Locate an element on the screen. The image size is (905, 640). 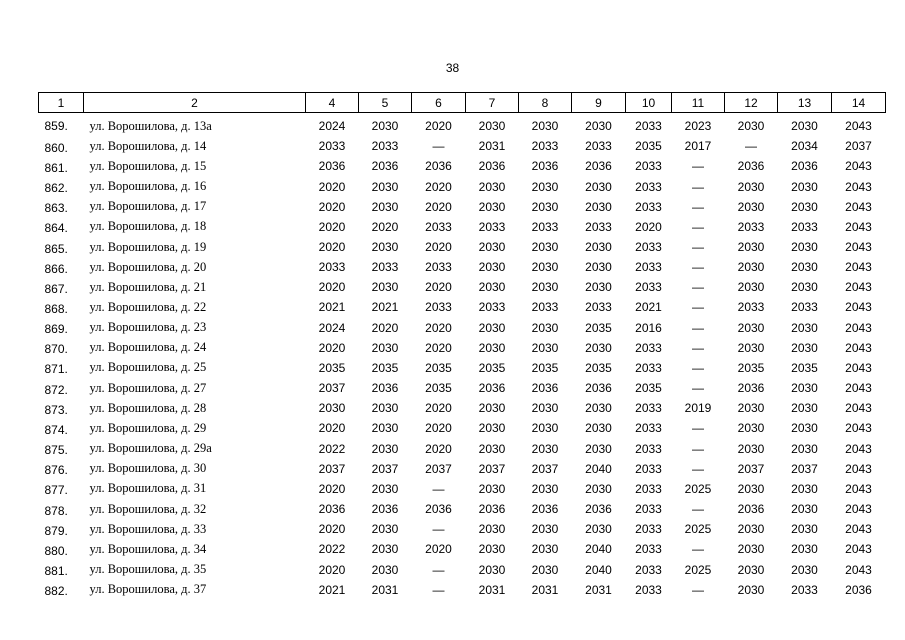
year-cell: 2040 is located at coordinates (598, 549).